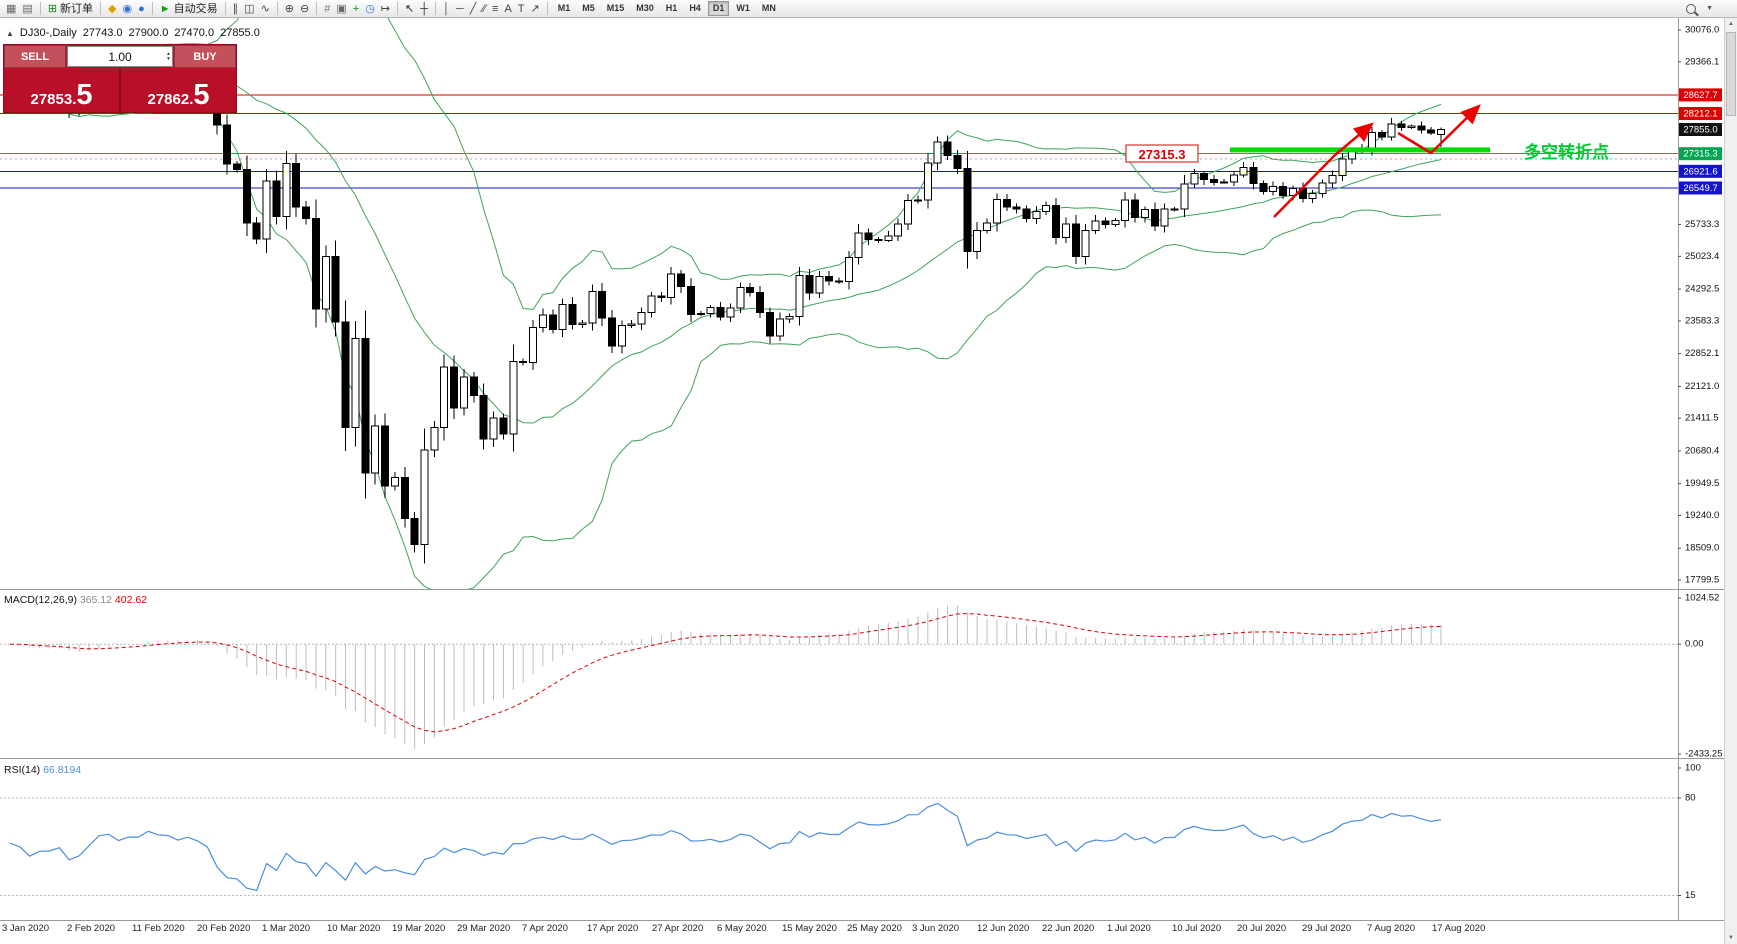 Image resolution: width=1737 pixels, height=944 pixels. I want to click on chart-shift-icon: ↦, so click(385, 8).